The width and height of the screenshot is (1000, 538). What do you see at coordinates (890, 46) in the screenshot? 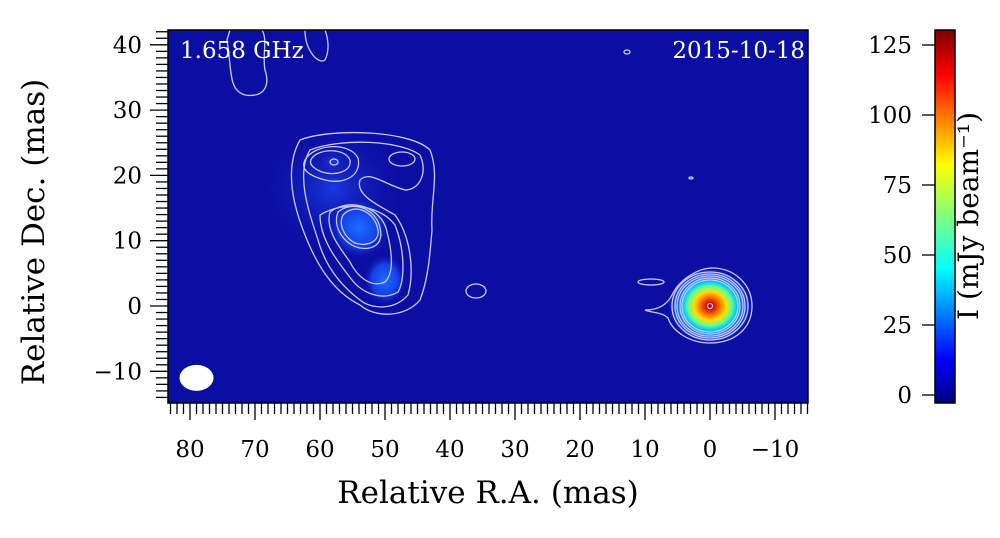
I see `colorbar-tick-label: 125` at bounding box center [890, 46].